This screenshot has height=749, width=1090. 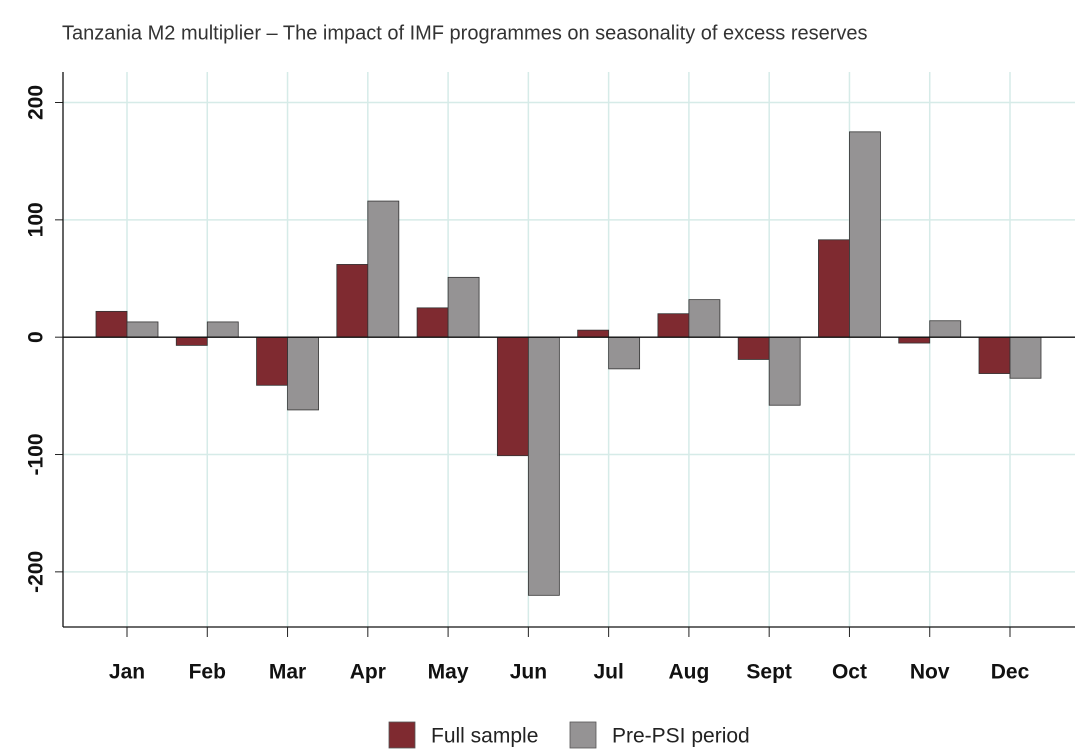 I want to click on y-tick-label: -100, so click(x=36, y=455).